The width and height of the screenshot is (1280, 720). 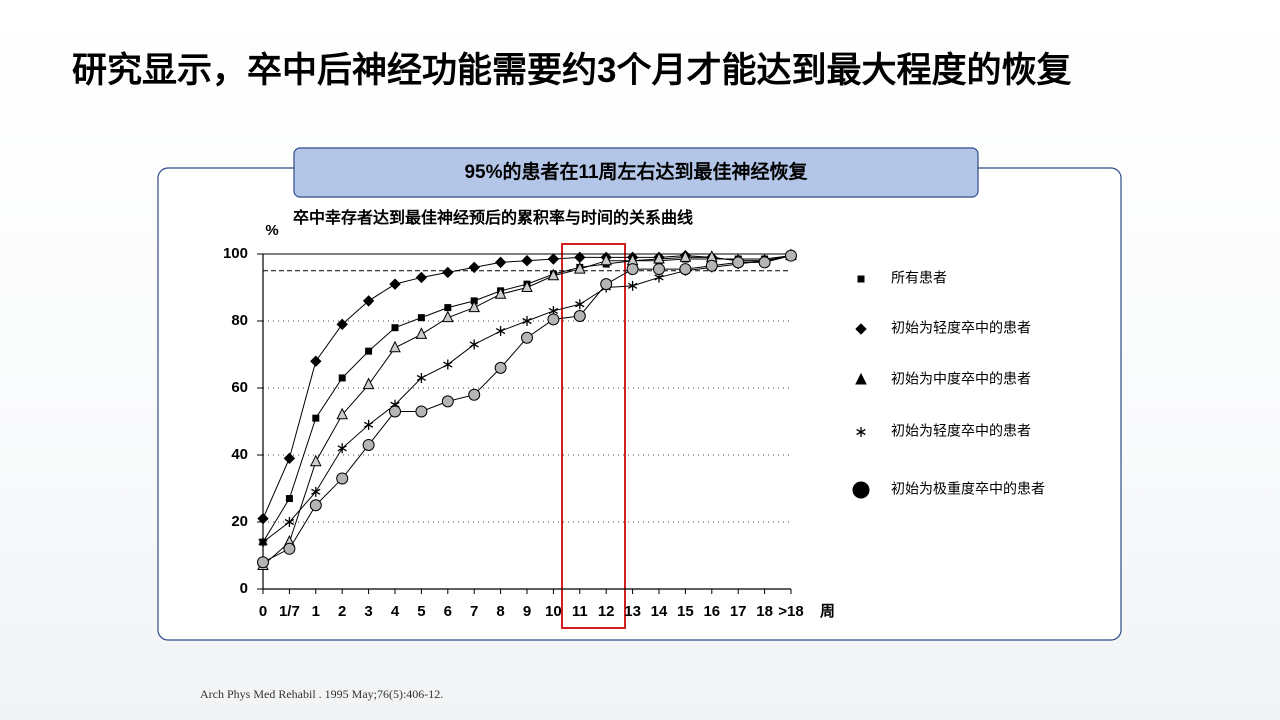 I want to click on x-tick-label: 15, so click(x=685, y=611).